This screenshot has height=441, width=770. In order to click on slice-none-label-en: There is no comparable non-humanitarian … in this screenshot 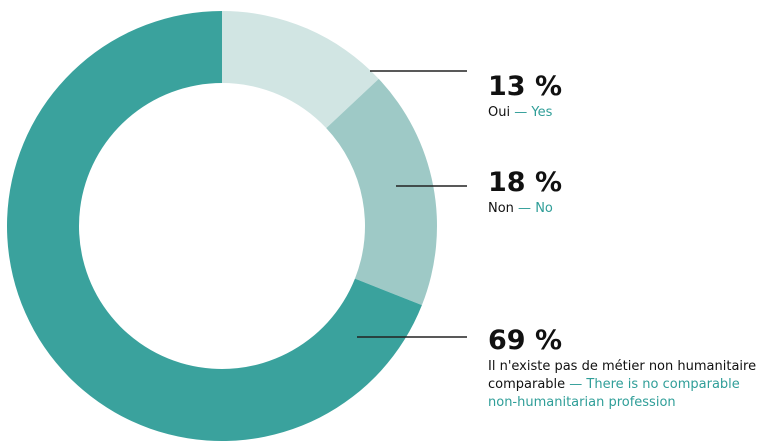, I will do `click(614, 393)`.